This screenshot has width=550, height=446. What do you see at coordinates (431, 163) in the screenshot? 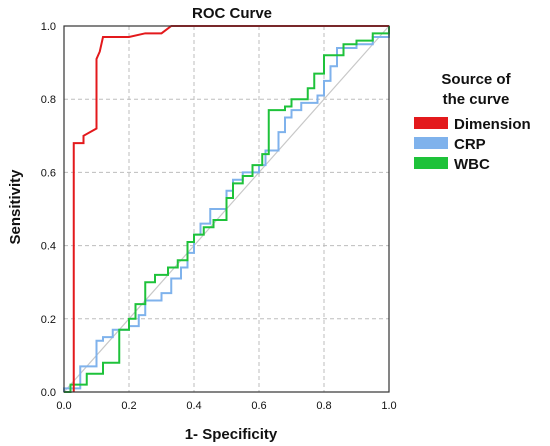
I see `legend-swatch-wbc` at bounding box center [431, 163].